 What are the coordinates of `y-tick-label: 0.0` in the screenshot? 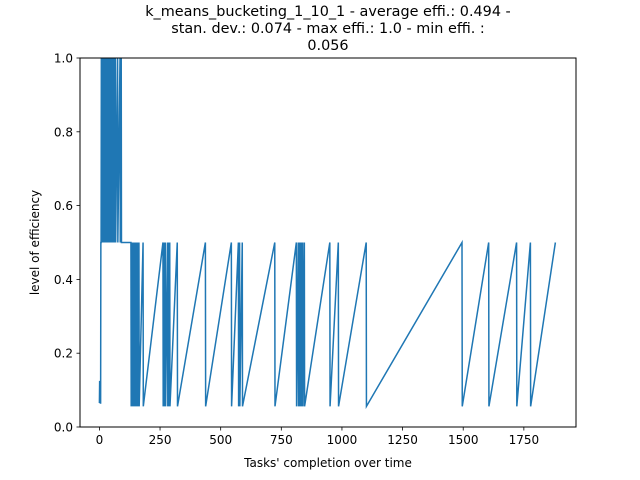 It's located at (63, 428).